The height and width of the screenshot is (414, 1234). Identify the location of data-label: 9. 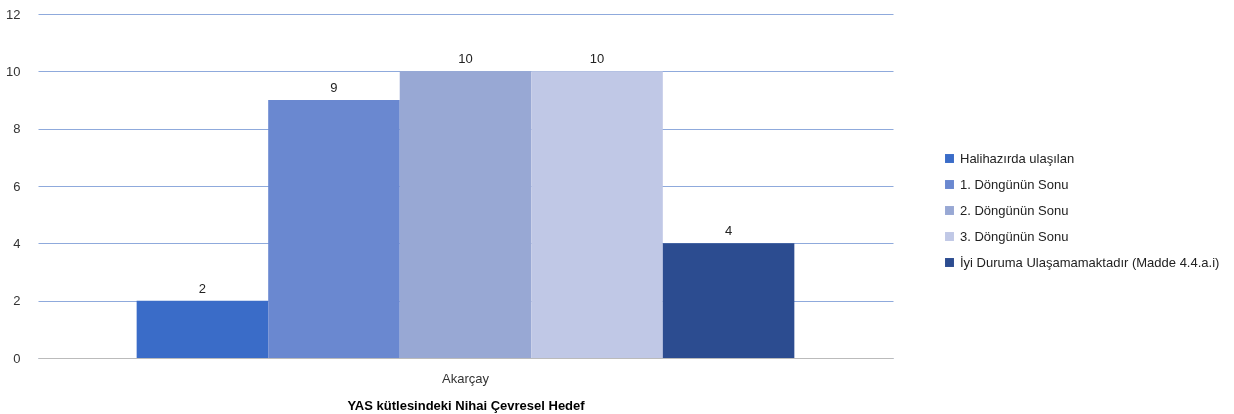
(334, 87).